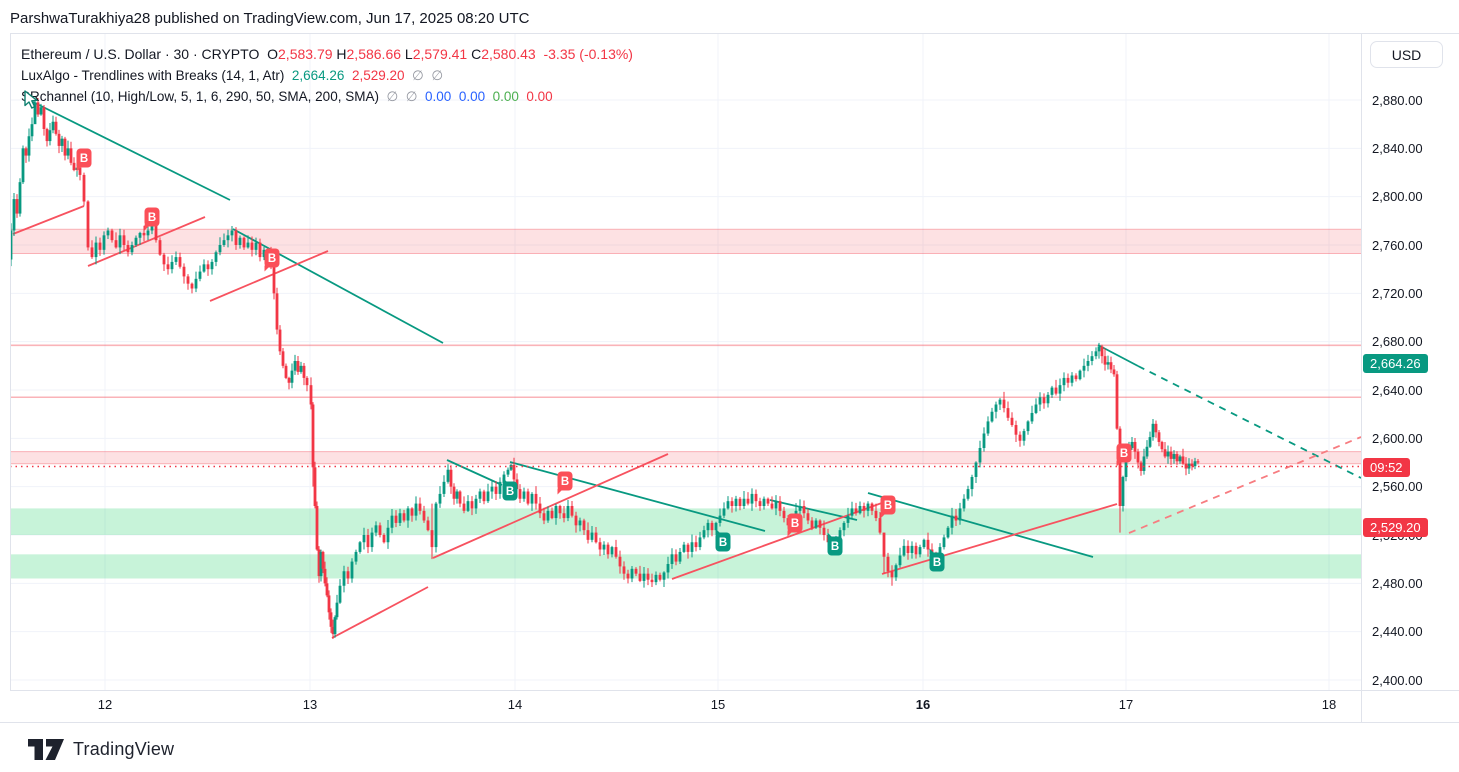 Image resolution: width=1459 pixels, height=772 pixels. What do you see at coordinates (402, 96) in the screenshot?
I see `legend-segment` at bounding box center [402, 96].